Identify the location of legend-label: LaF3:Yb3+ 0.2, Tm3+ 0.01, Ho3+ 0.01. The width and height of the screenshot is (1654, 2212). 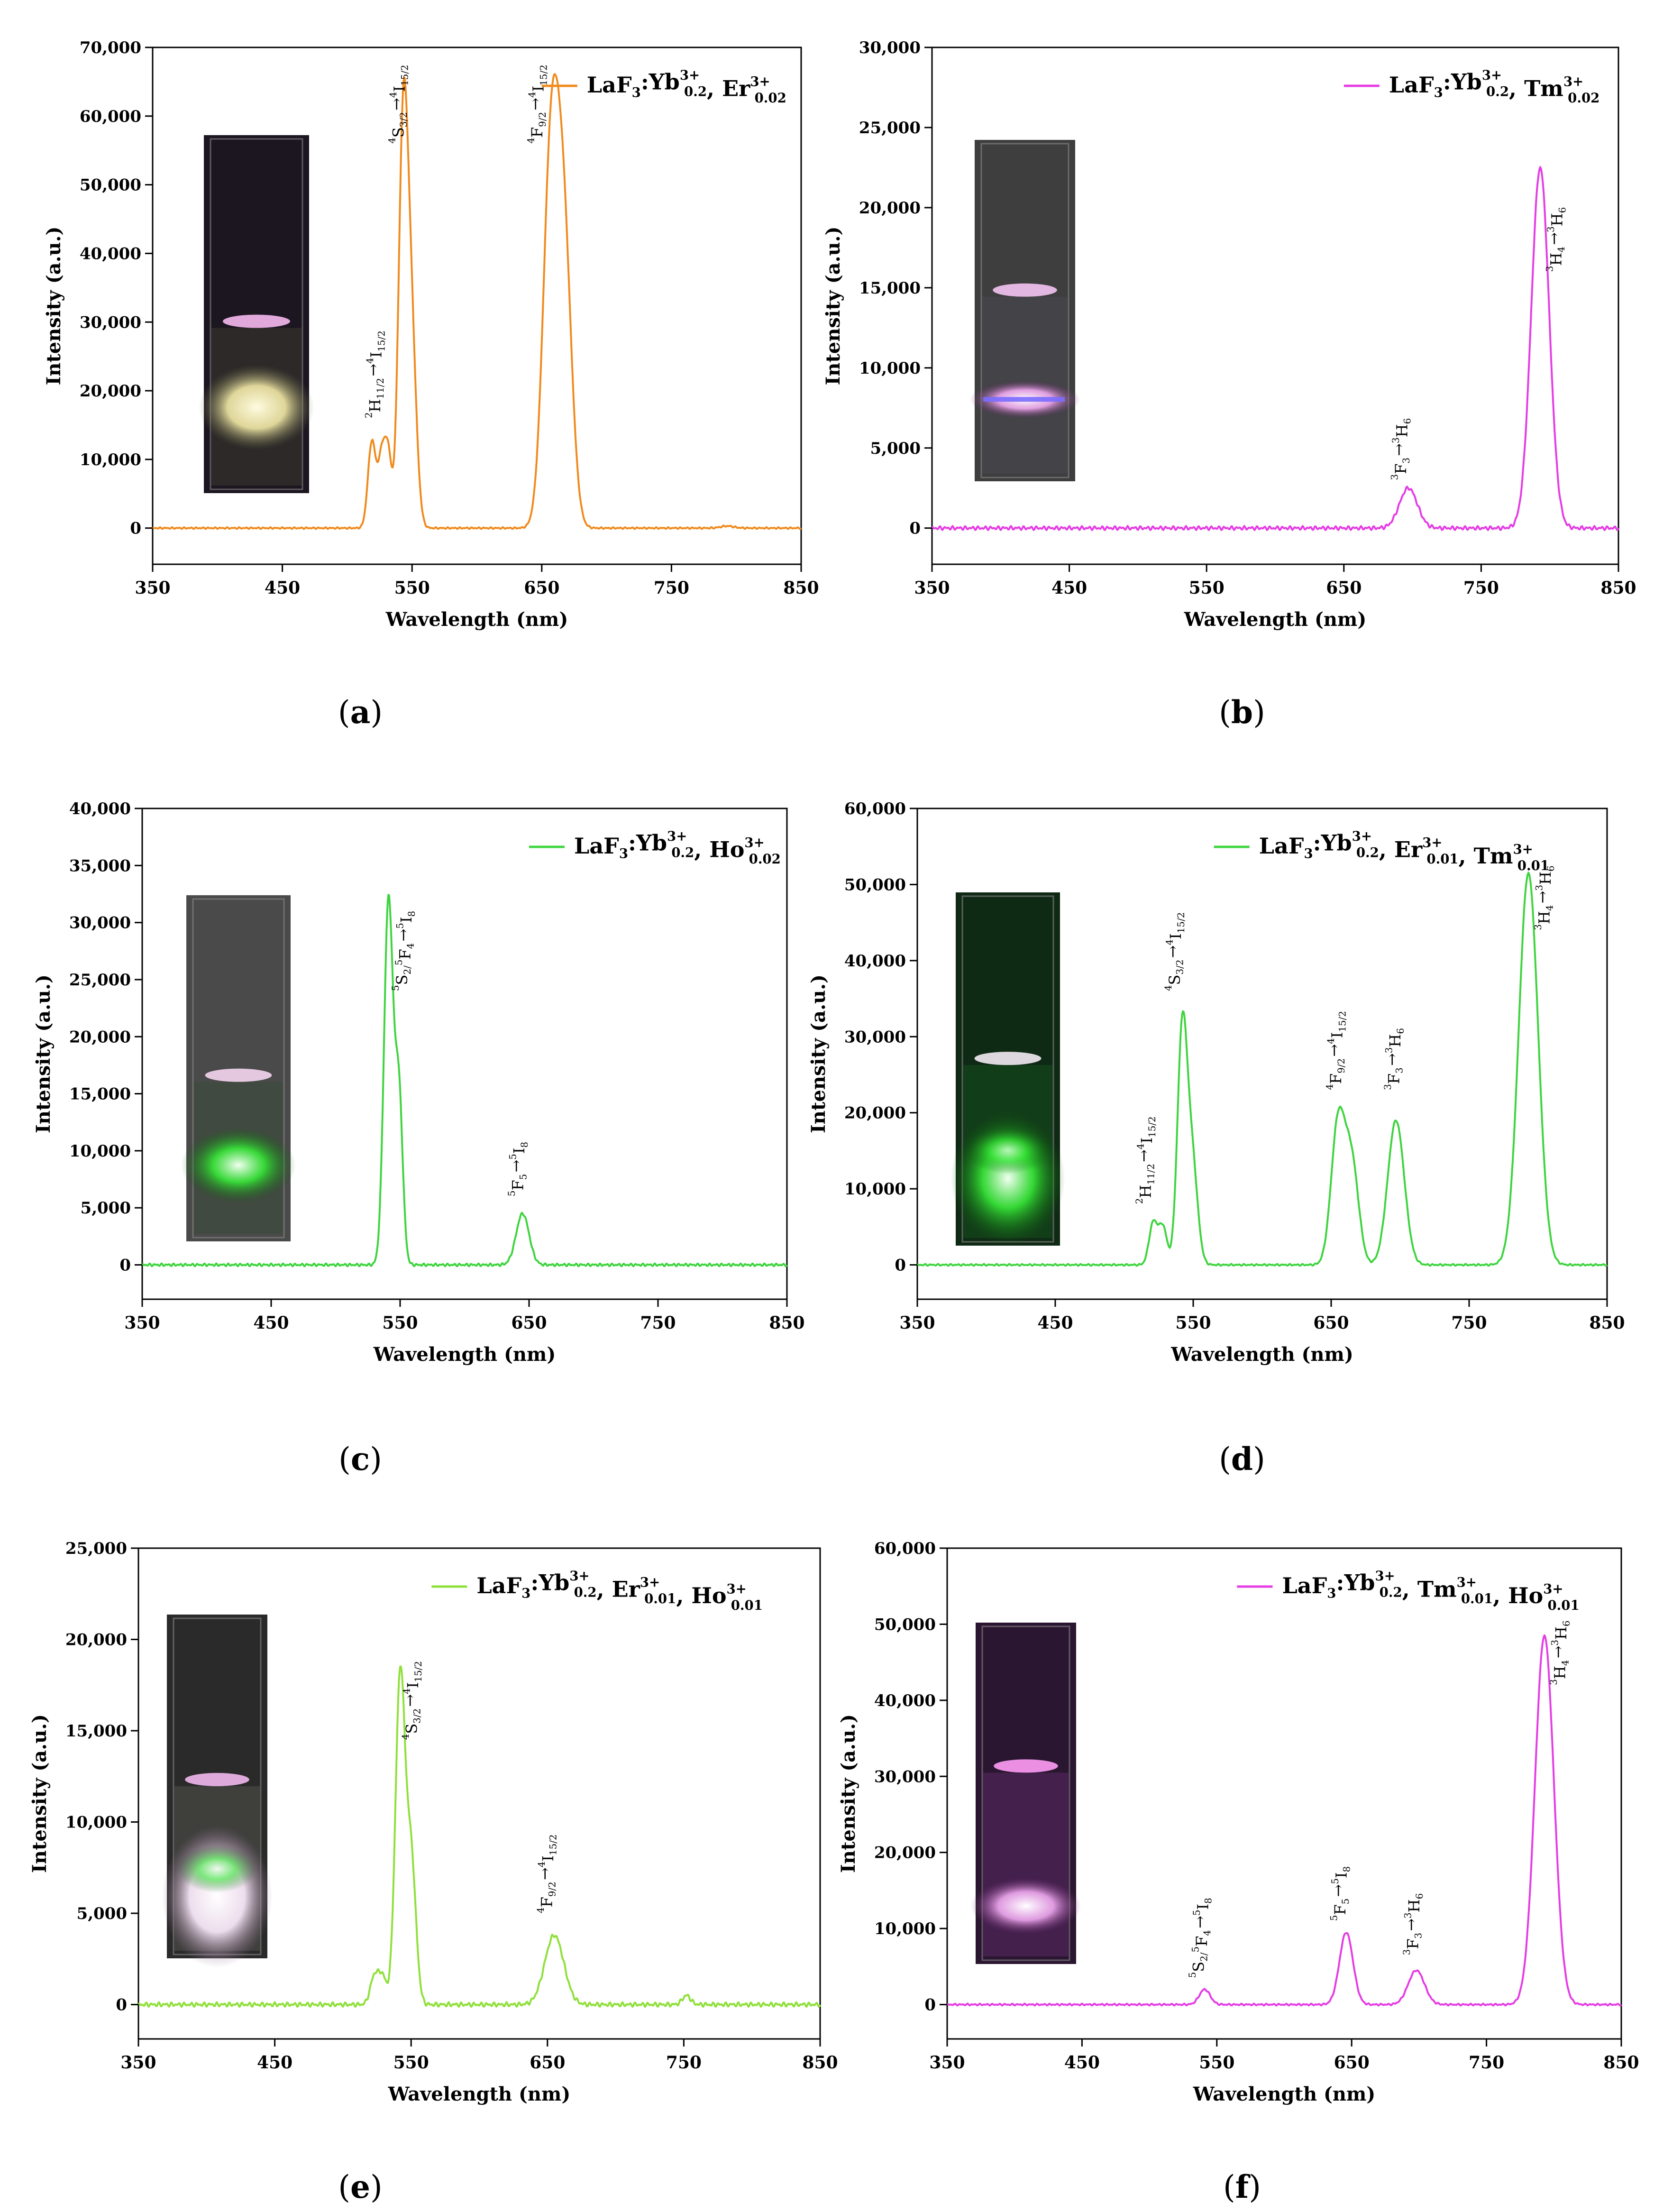
(1431, 1590).